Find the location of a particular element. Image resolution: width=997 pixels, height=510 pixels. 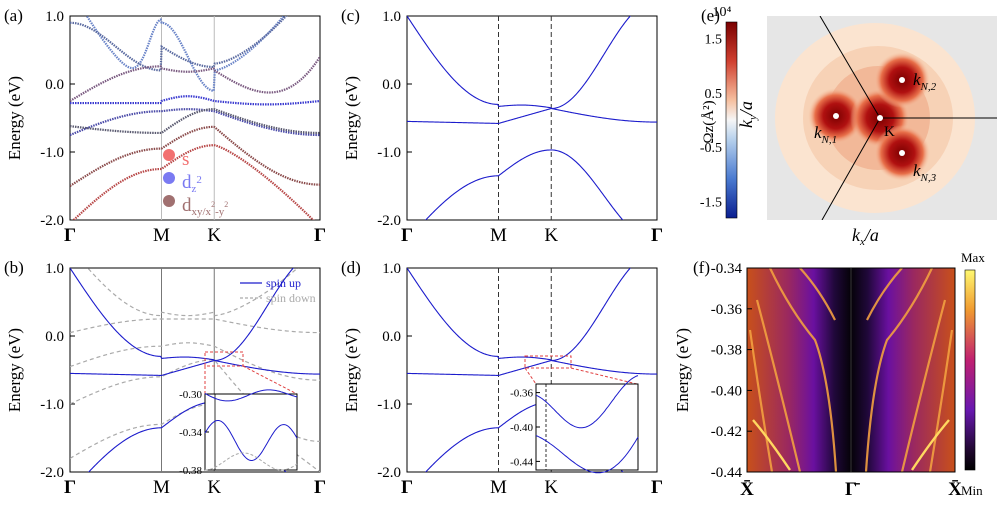

legend-entry: dz2 is located at coordinates (192, 183).